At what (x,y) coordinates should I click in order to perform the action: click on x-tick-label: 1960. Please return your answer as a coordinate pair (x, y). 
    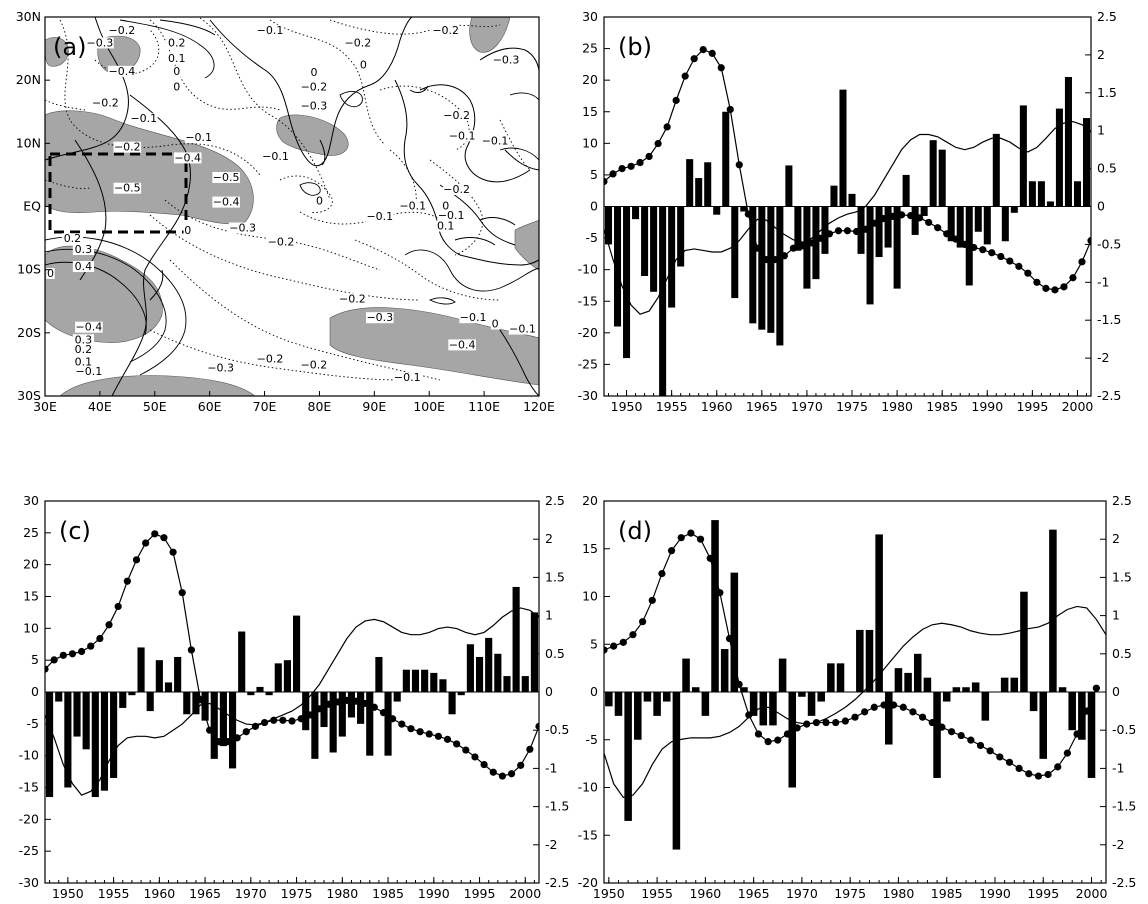
    Looking at the image, I should click on (159, 893).